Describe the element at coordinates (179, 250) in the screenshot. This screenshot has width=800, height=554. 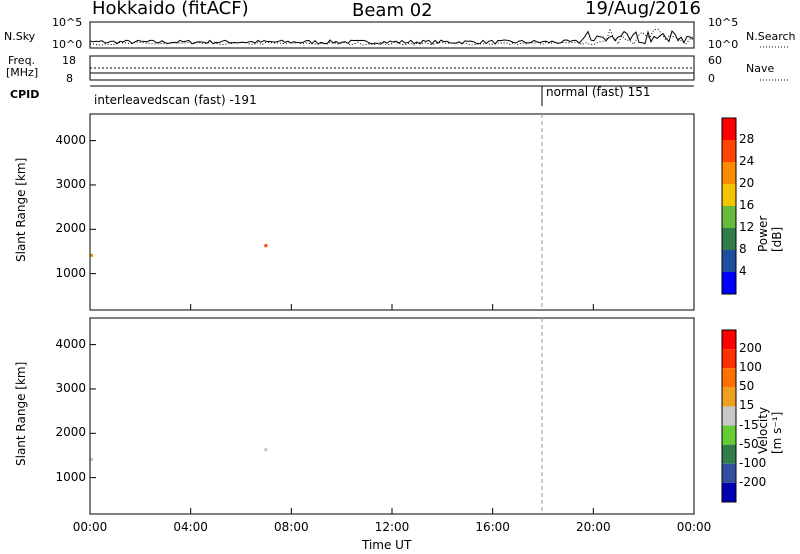
I see `power-heatmap-cells` at that location.